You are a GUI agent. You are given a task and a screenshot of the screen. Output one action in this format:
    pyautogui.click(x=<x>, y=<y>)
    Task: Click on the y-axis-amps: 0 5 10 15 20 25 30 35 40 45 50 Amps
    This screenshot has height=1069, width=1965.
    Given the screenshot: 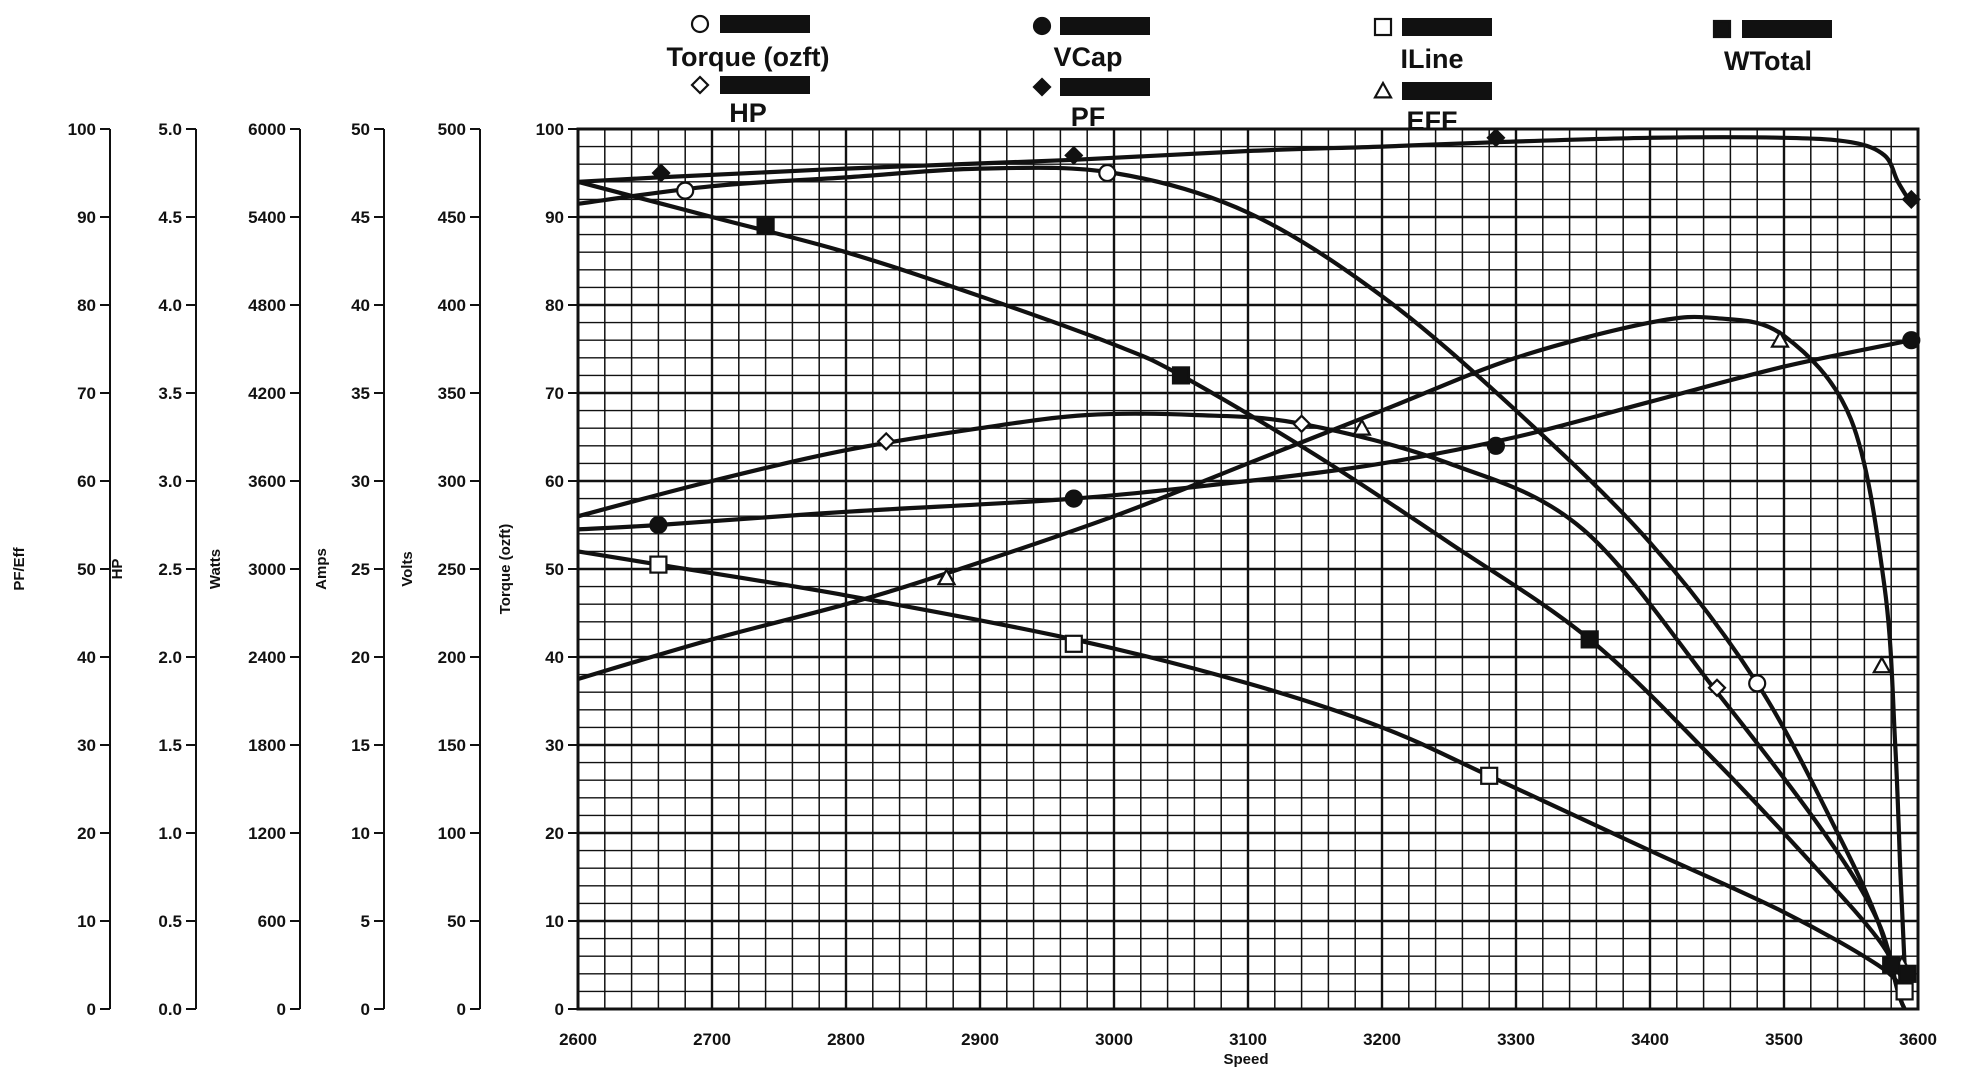 What is the action you would take?
    pyautogui.click(x=349, y=569)
    